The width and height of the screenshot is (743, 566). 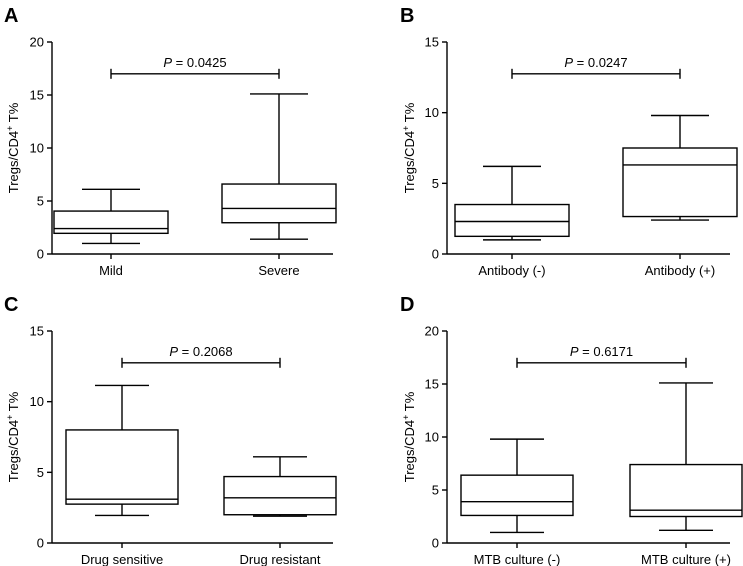 I want to click on box-1: Drug sensitive, so click(x=122, y=475).